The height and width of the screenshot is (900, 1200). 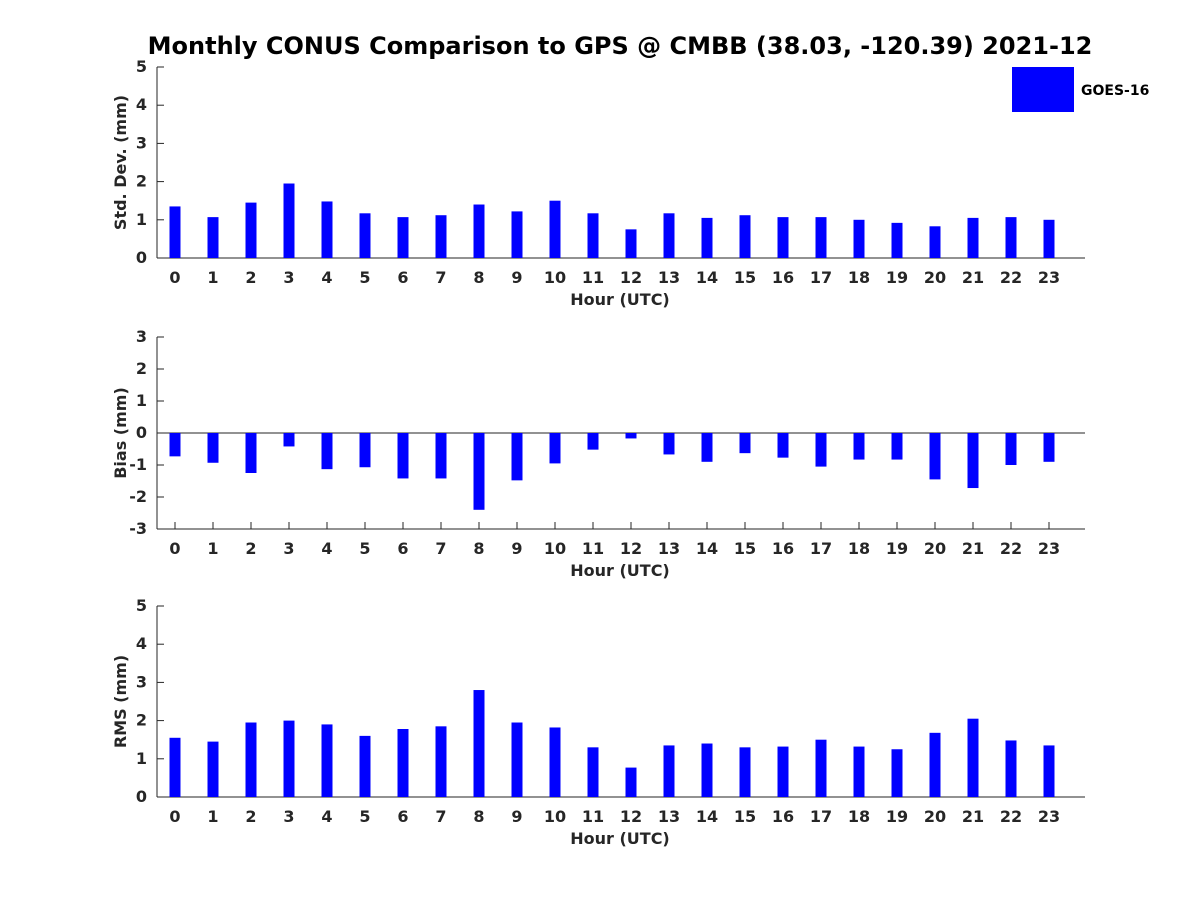 What do you see at coordinates (288, 548) in the screenshot?
I see `x-tick-label: 3` at bounding box center [288, 548].